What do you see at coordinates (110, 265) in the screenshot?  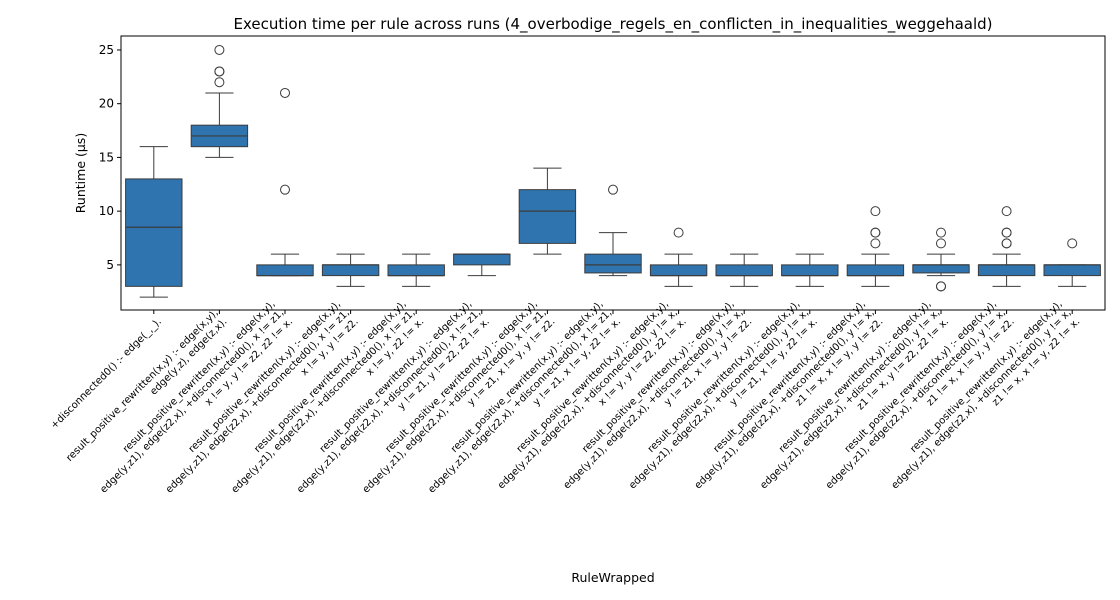 I see `y-tick-label: 5` at bounding box center [110, 265].